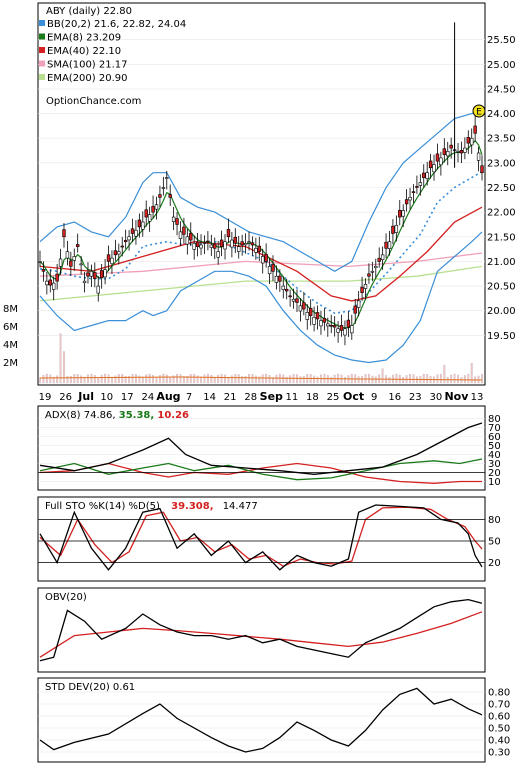  Describe the element at coordinates (173, 415) in the screenshot. I see `adx-minus-di-label: 10.26` at that location.